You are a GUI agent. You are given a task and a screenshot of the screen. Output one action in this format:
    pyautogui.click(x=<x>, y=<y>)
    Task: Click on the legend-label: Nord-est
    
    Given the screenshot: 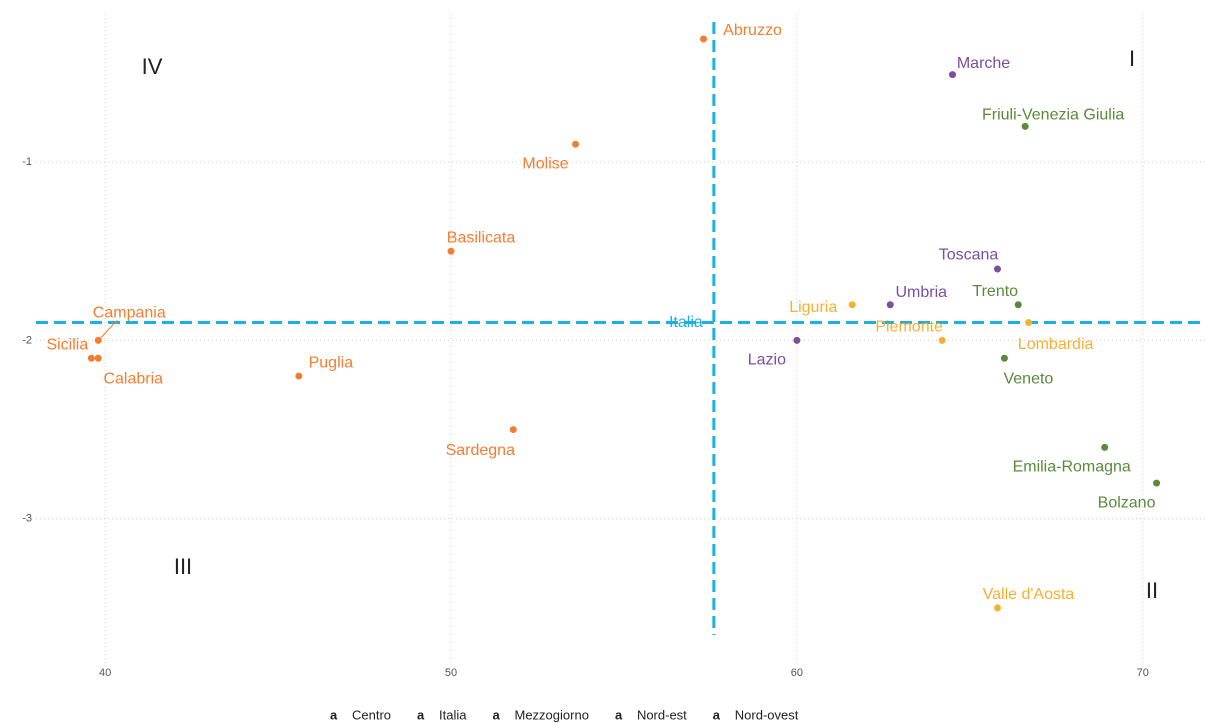 What is the action you would take?
    pyautogui.click(x=662, y=714)
    